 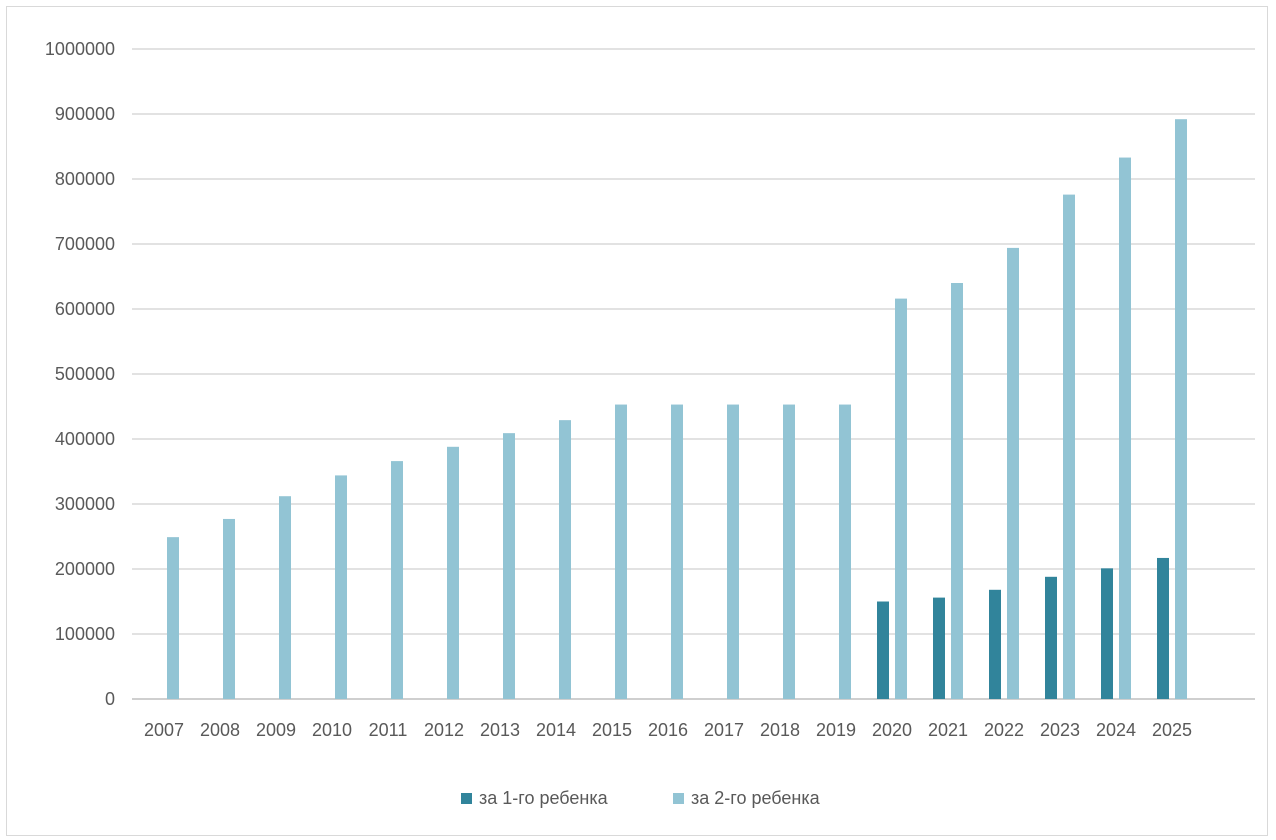 What do you see at coordinates (756, 798) in the screenshot?
I see `legend-label-series-2: за 2-го ребенка` at bounding box center [756, 798].